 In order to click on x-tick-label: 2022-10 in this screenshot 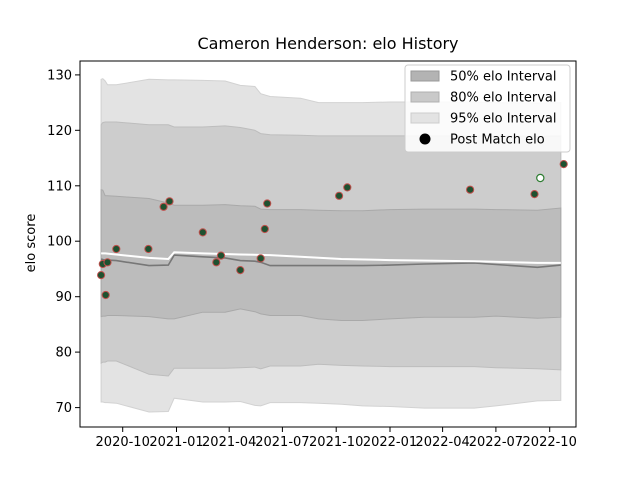, I will do `click(550, 442)`.